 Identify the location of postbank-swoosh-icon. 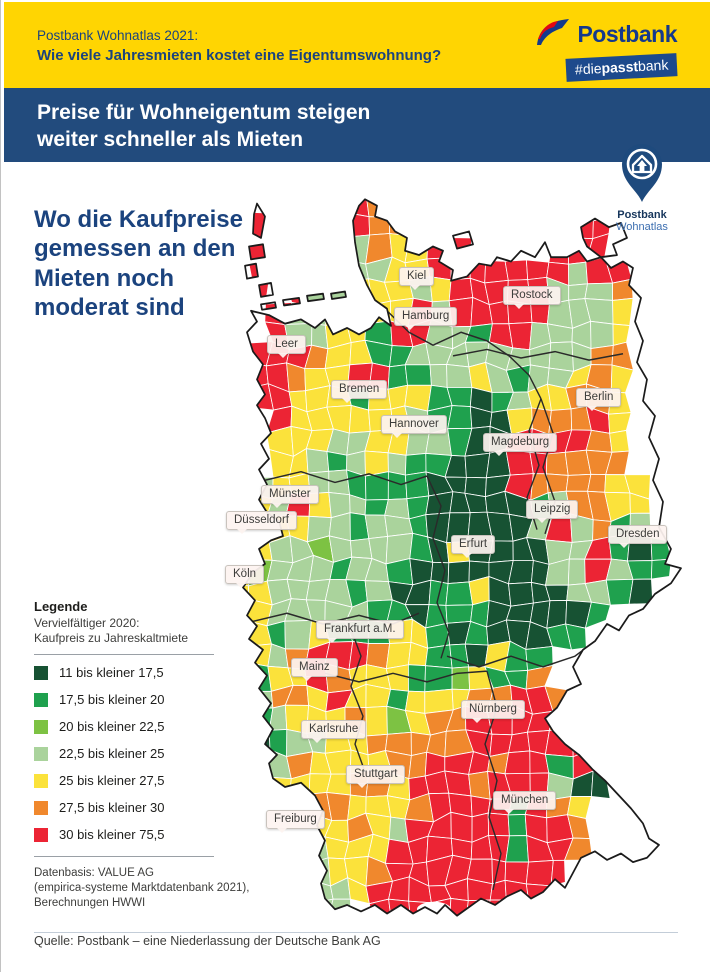
(553, 34).